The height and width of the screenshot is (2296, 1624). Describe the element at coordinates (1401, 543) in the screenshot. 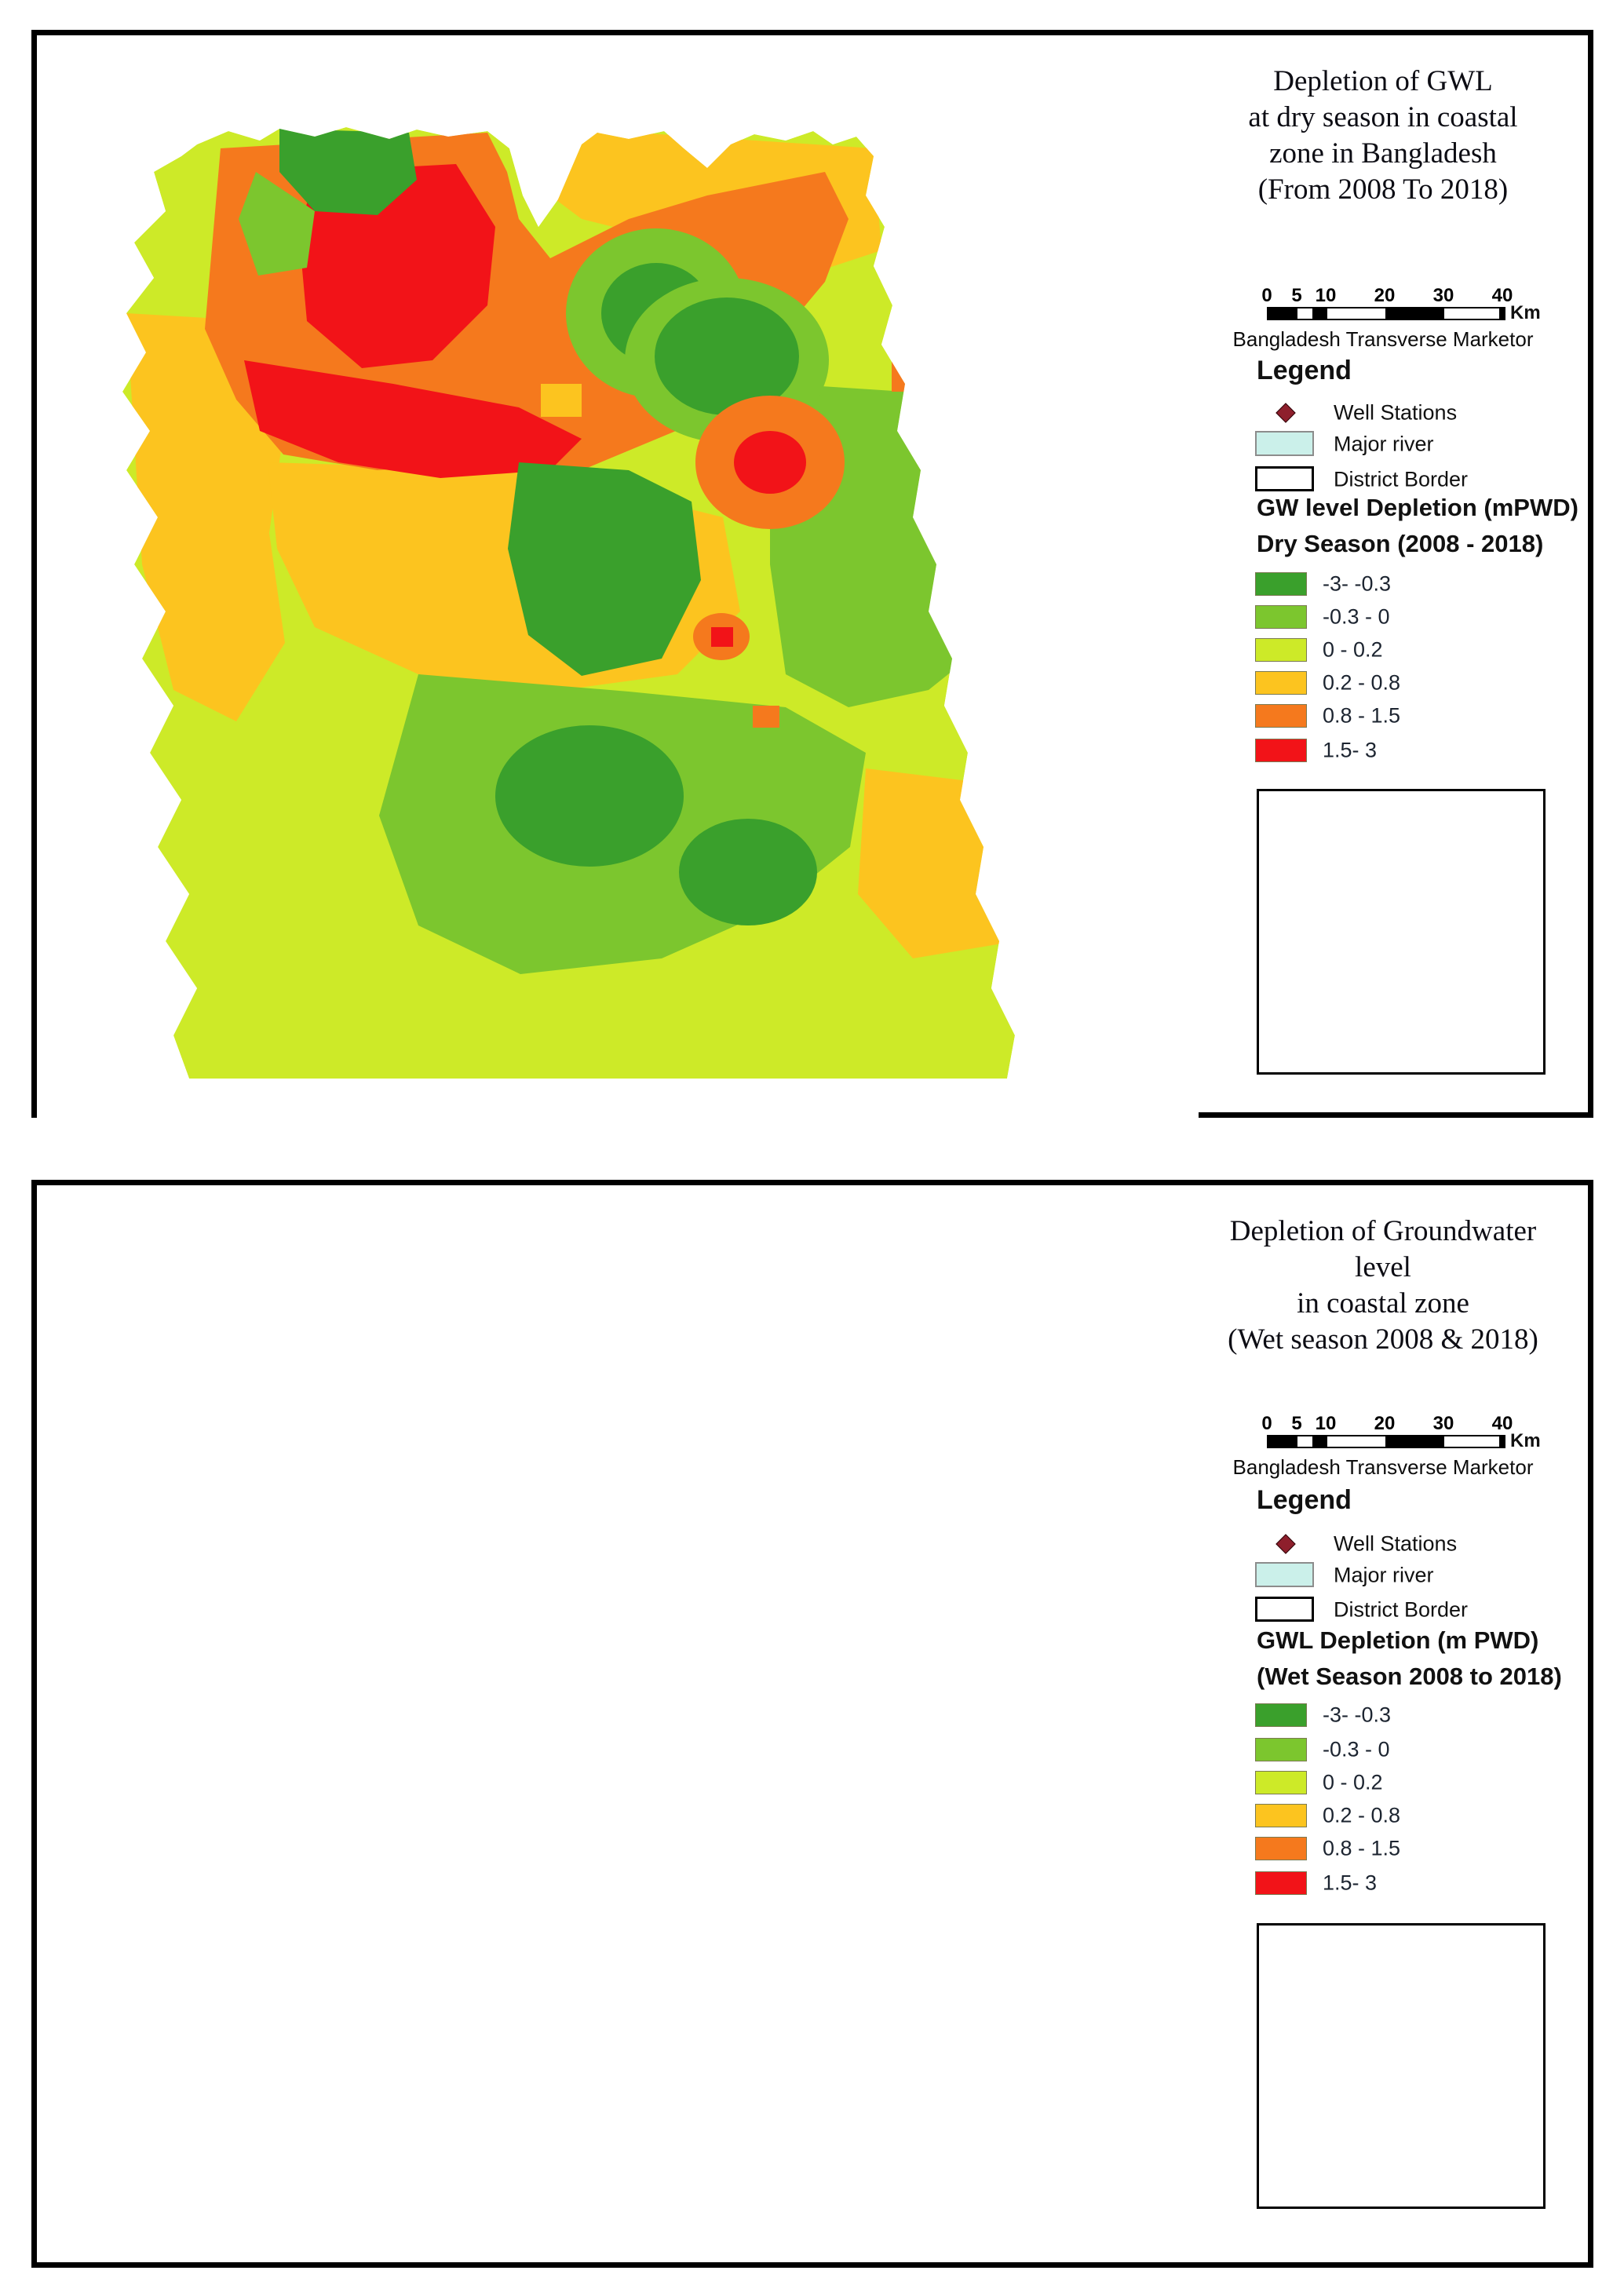

I see `classes-heading-2: Dry Season (2008 - 2018)` at that location.